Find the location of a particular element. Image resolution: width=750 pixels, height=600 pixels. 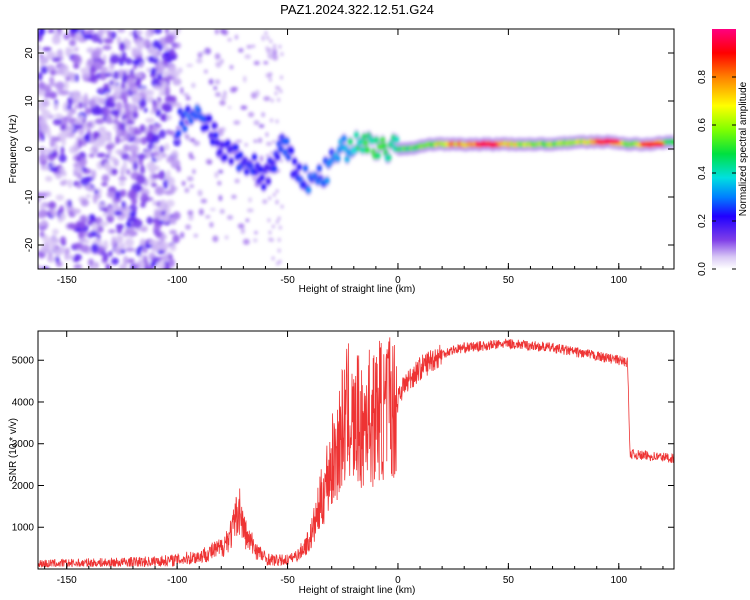

snr-x-tick-label: 100 is located at coordinates (618, 580).